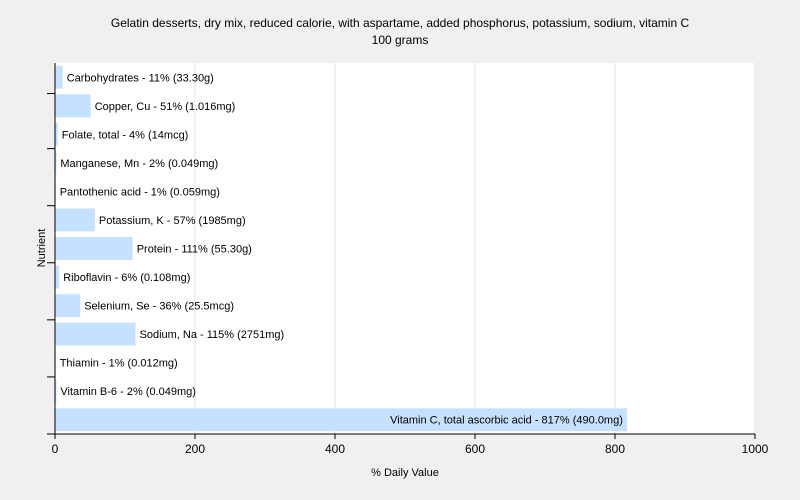  Describe the element at coordinates (212, 335) in the screenshot. I see `bar-label: Sodium, Na - 115% (2751mg)` at that location.